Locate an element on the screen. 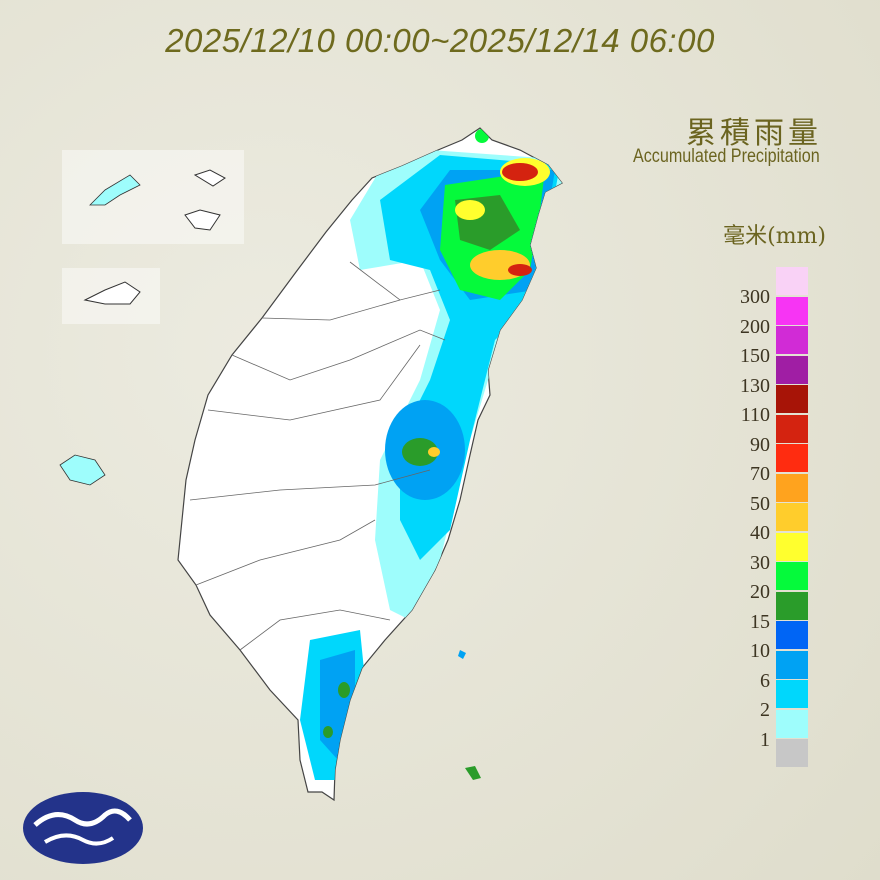 This screenshot has height=880, width=880. legend-label: 130 is located at coordinates (755, 385).